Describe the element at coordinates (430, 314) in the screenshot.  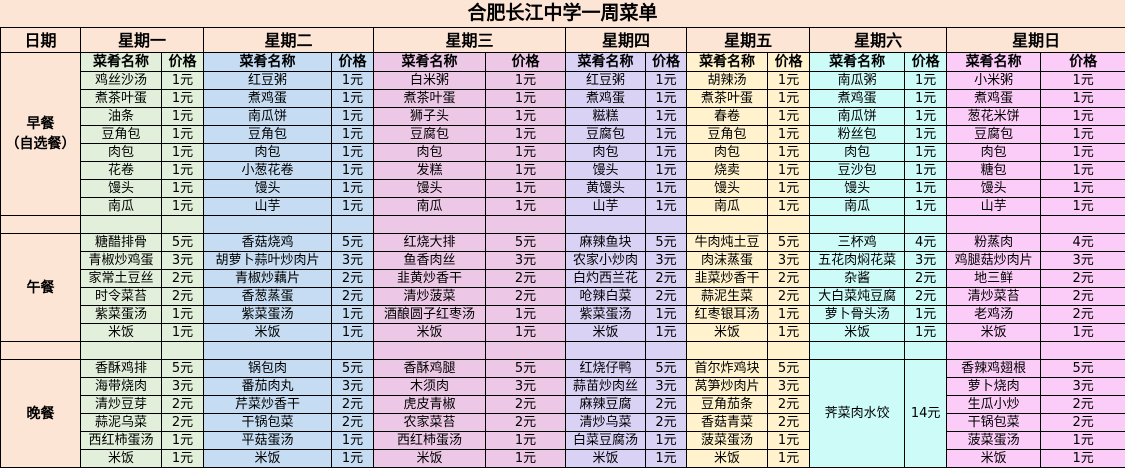
I see `dish-name: 酒酿圆子红枣汤` at that location.